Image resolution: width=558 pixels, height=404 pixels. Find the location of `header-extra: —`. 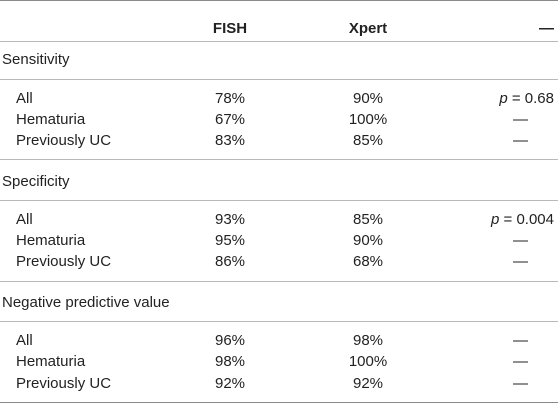

header-extra: — is located at coordinates (546, 28).